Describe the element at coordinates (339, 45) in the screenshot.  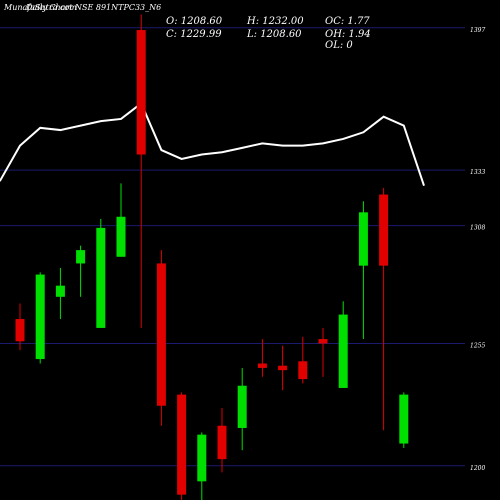
I see `ohlc-ol: OL: 0` at that location.